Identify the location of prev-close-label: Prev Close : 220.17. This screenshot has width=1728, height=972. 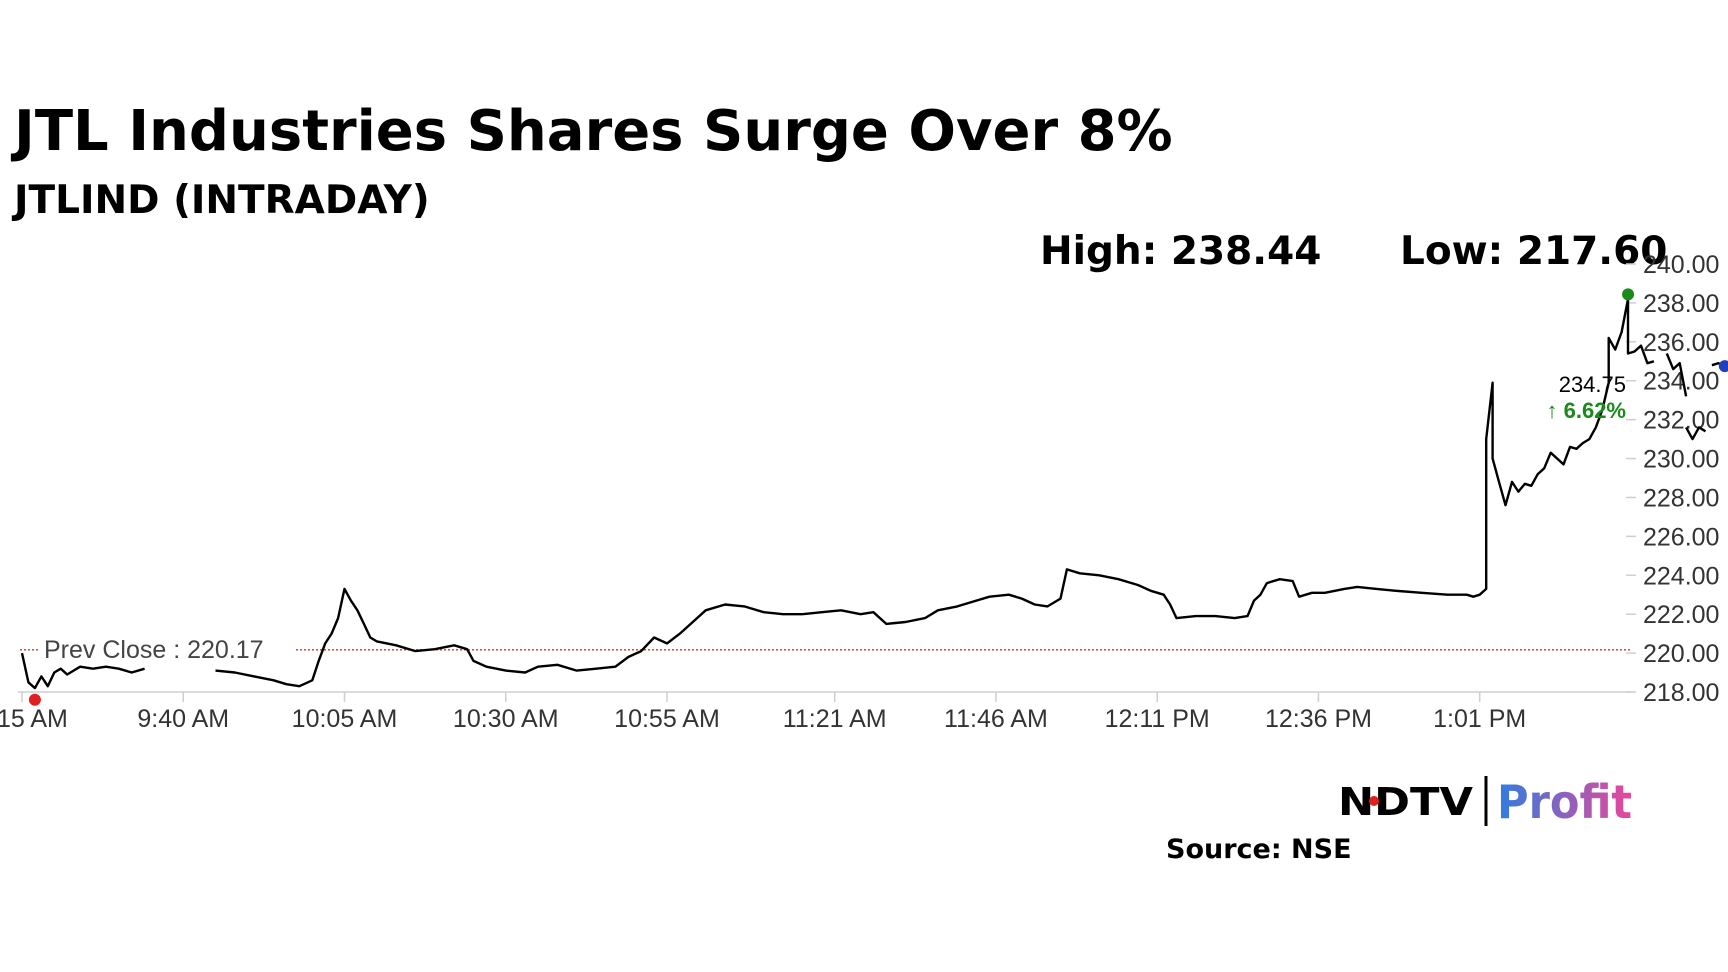
(154, 650).